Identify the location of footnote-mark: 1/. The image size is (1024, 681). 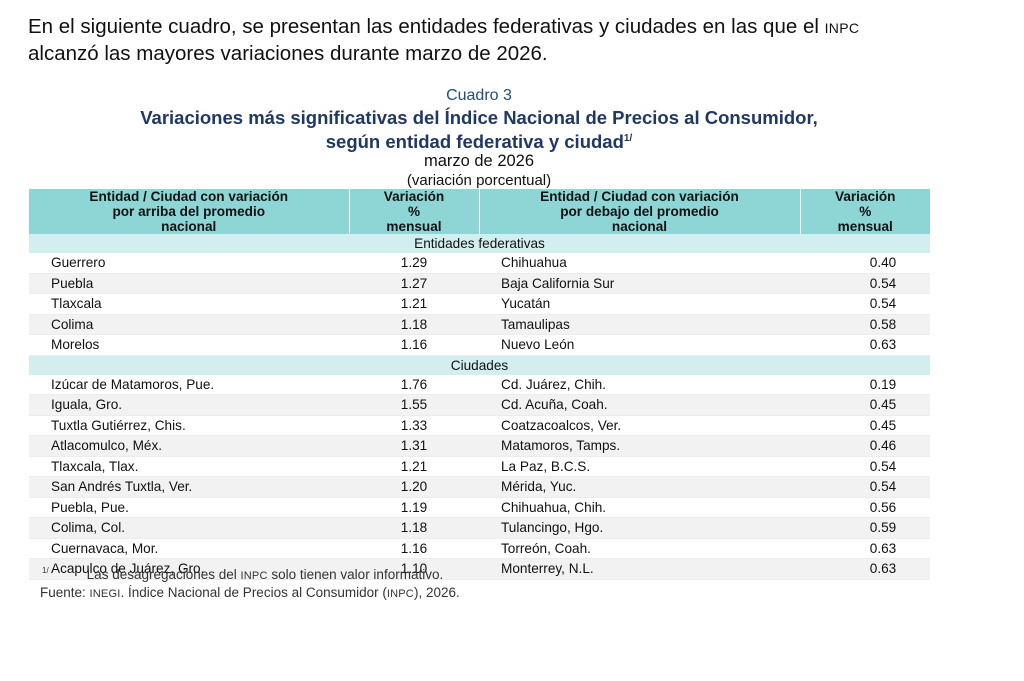
(45, 570).